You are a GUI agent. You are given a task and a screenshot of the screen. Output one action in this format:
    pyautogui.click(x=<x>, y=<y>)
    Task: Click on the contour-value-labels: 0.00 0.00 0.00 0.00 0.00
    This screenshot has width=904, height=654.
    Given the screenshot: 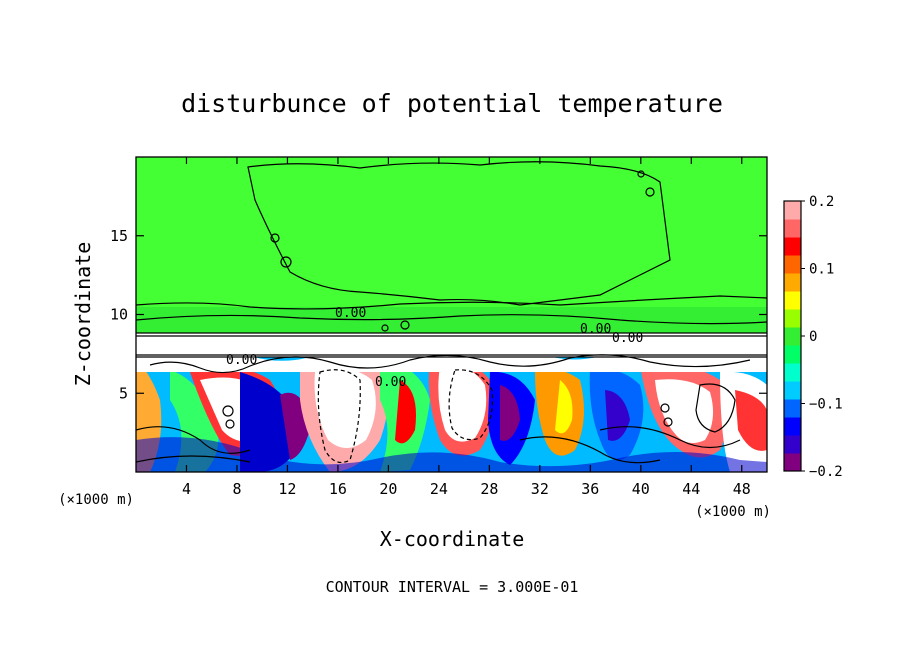 What is the action you would take?
    pyautogui.click(x=434, y=348)
    